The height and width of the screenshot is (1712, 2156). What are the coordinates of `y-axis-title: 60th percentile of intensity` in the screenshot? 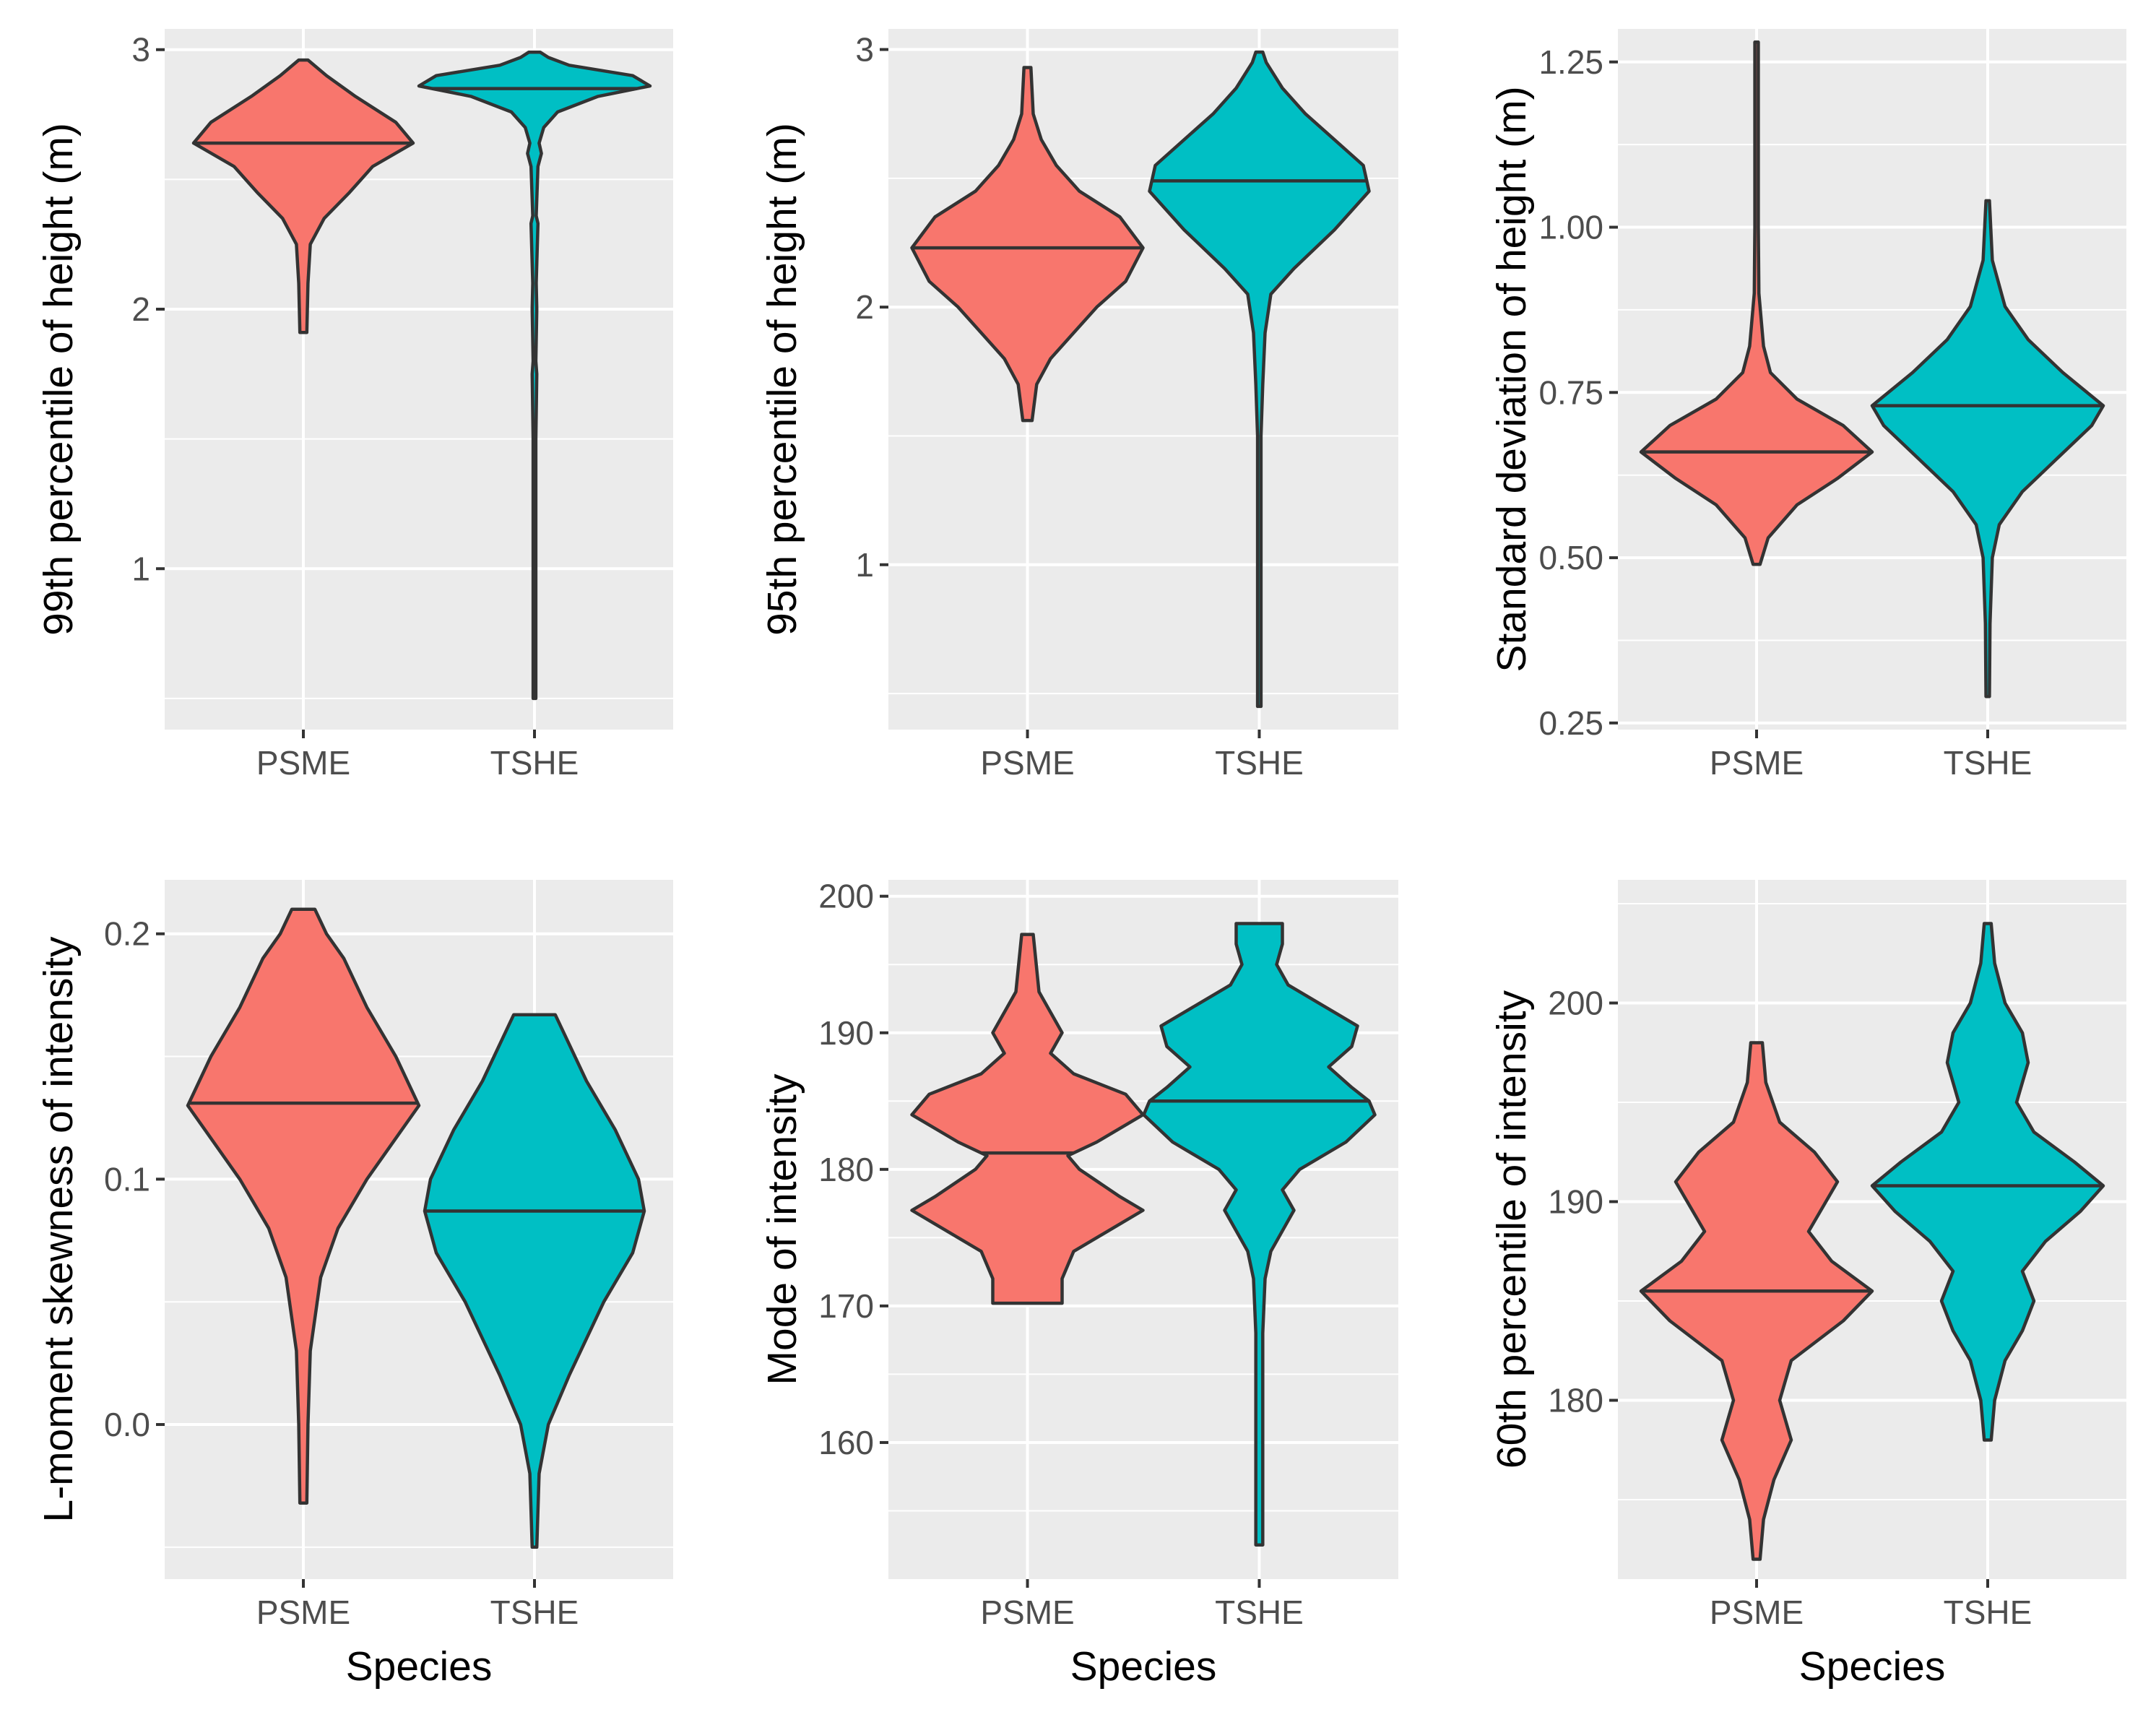 It's located at (1512, 1229).